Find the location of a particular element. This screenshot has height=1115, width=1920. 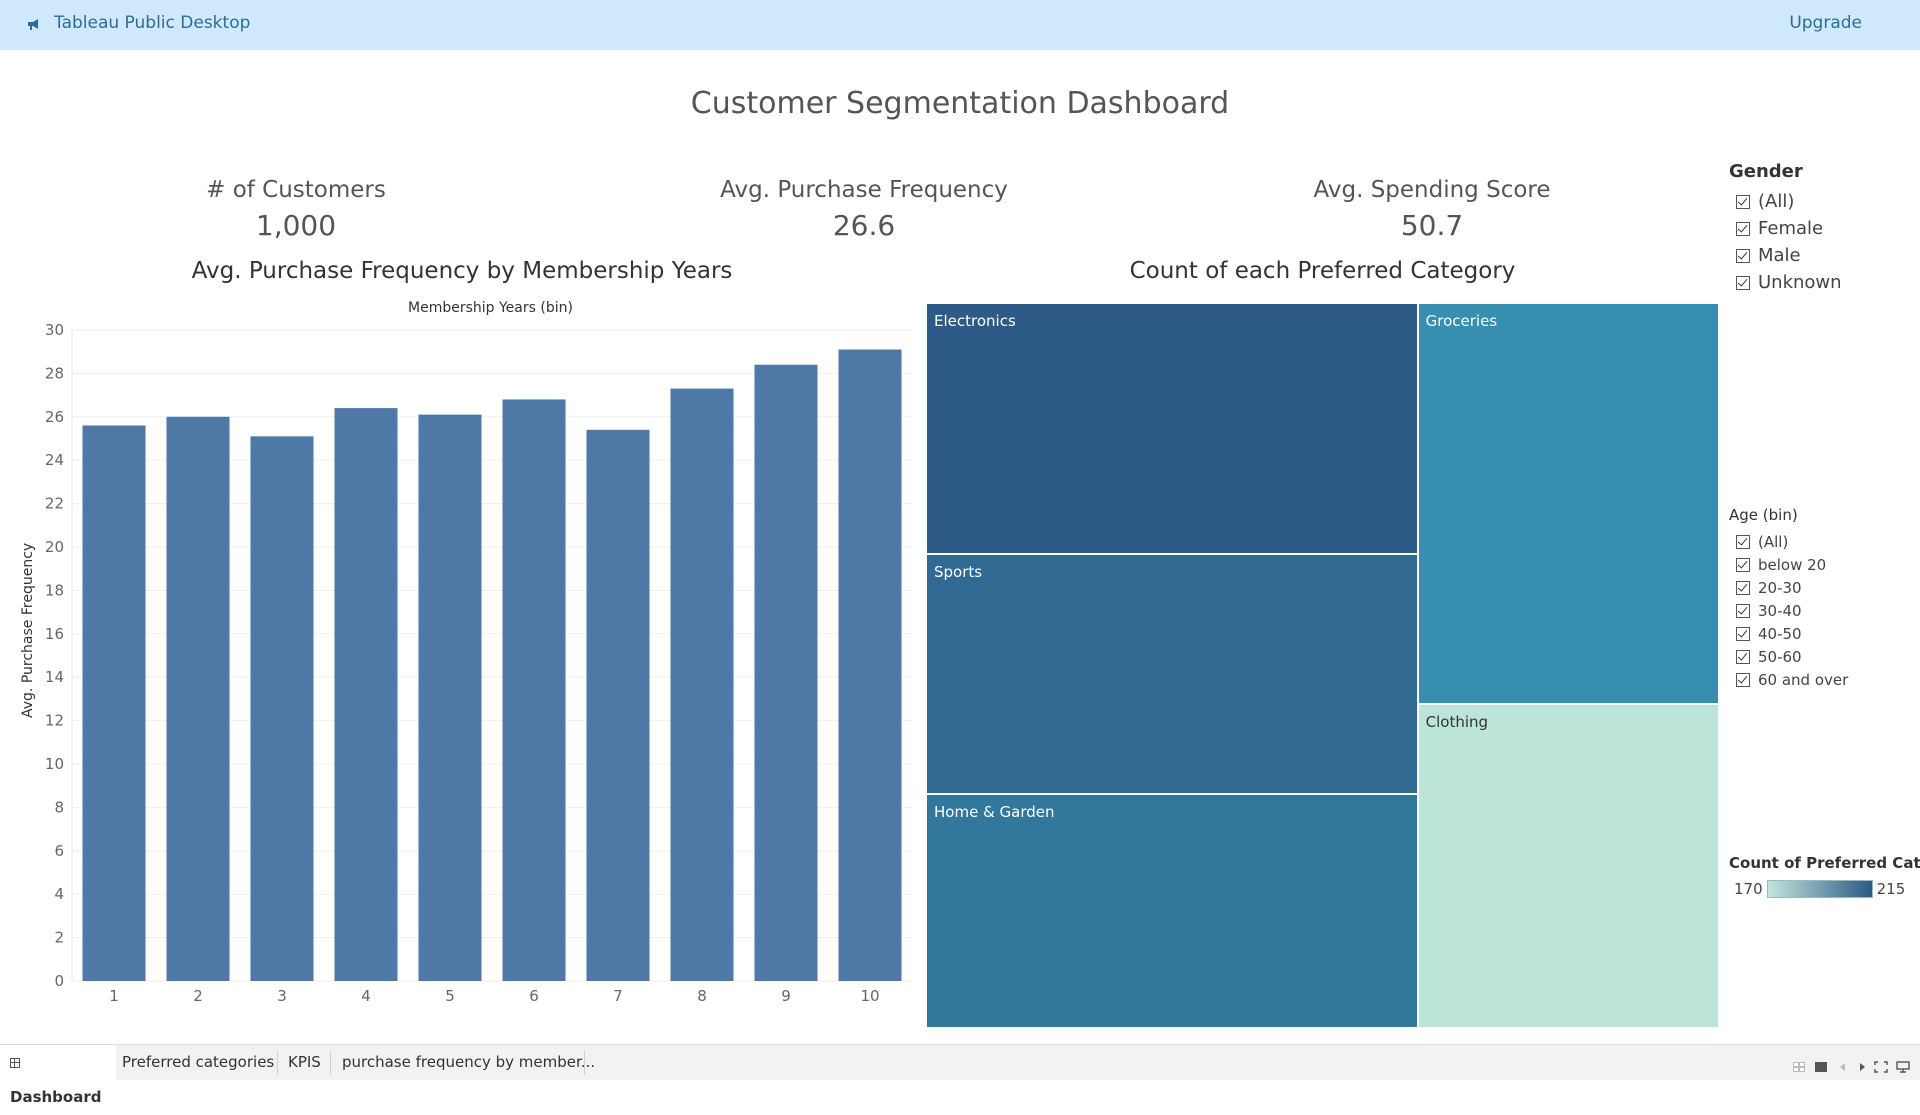

x-tick-label: 8 is located at coordinates (702, 996).